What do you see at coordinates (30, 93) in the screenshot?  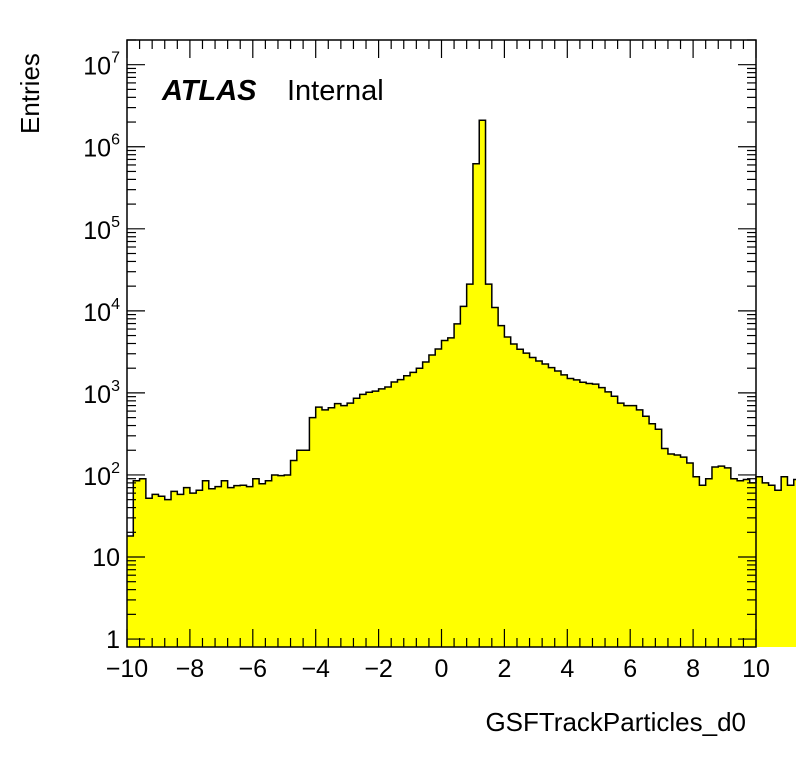 I see `y-axis-title: Entries` at bounding box center [30, 93].